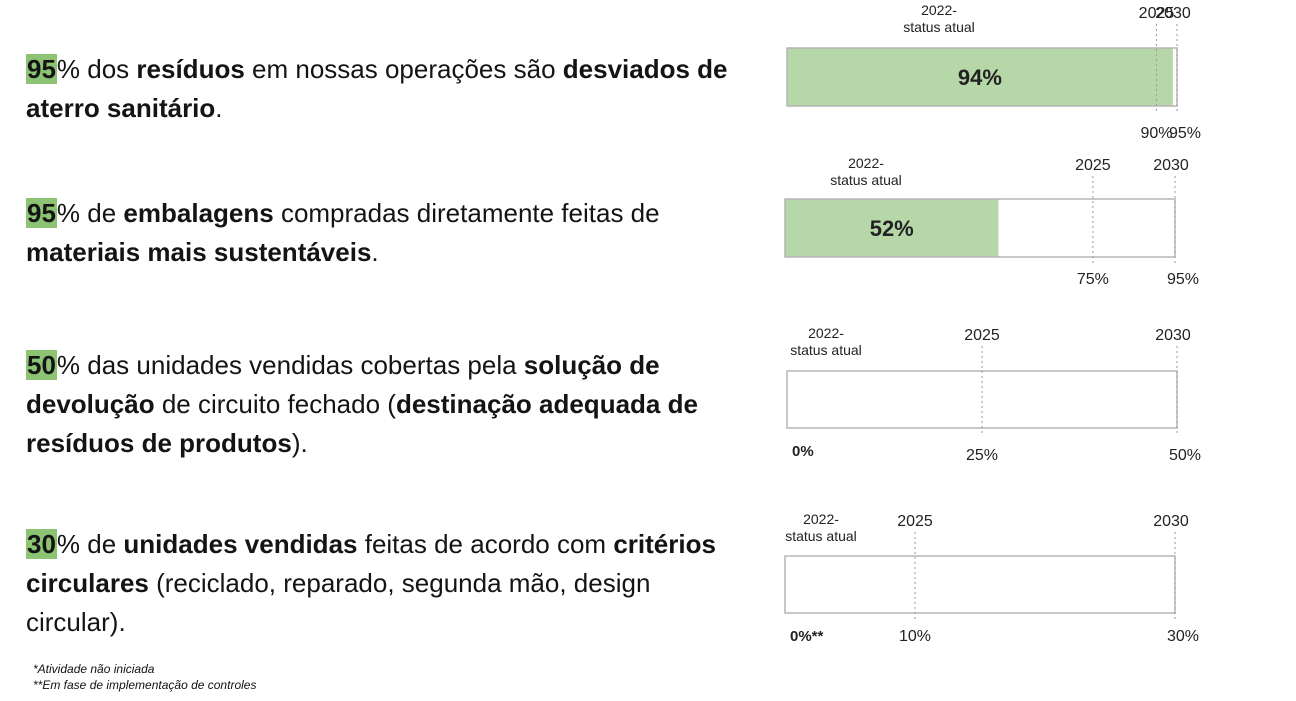 Image resolution: width=1296 pixels, height=701 pixels. Describe the element at coordinates (145, 685) in the screenshot. I see `footnote-implementation: **Em fase de implementação de controles` at that location.